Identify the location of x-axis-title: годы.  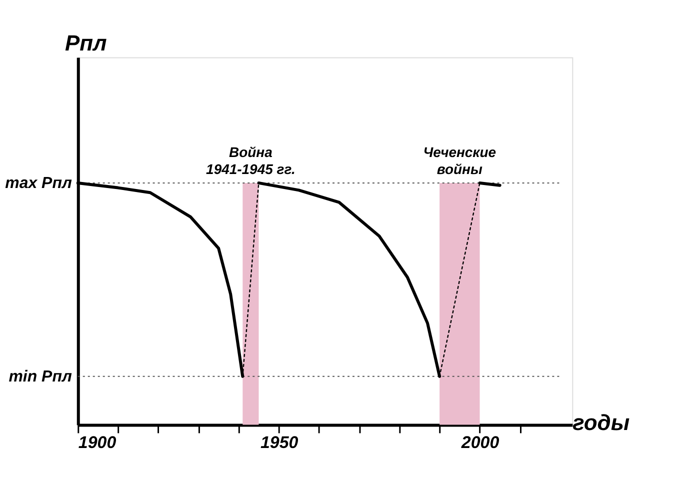
(601, 423).